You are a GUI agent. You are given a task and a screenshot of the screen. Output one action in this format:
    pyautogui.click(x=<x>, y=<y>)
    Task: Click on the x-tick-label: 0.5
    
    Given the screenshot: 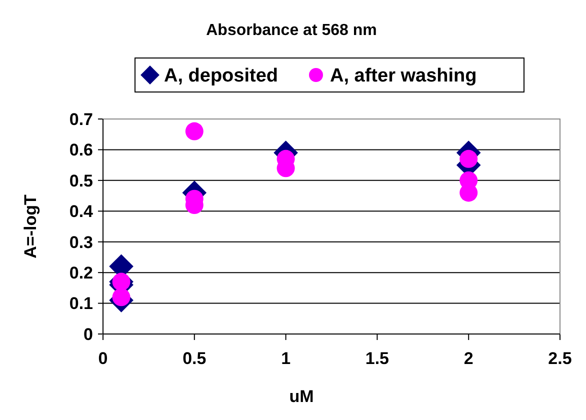 What is the action you would take?
    pyautogui.click(x=194, y=358)
    